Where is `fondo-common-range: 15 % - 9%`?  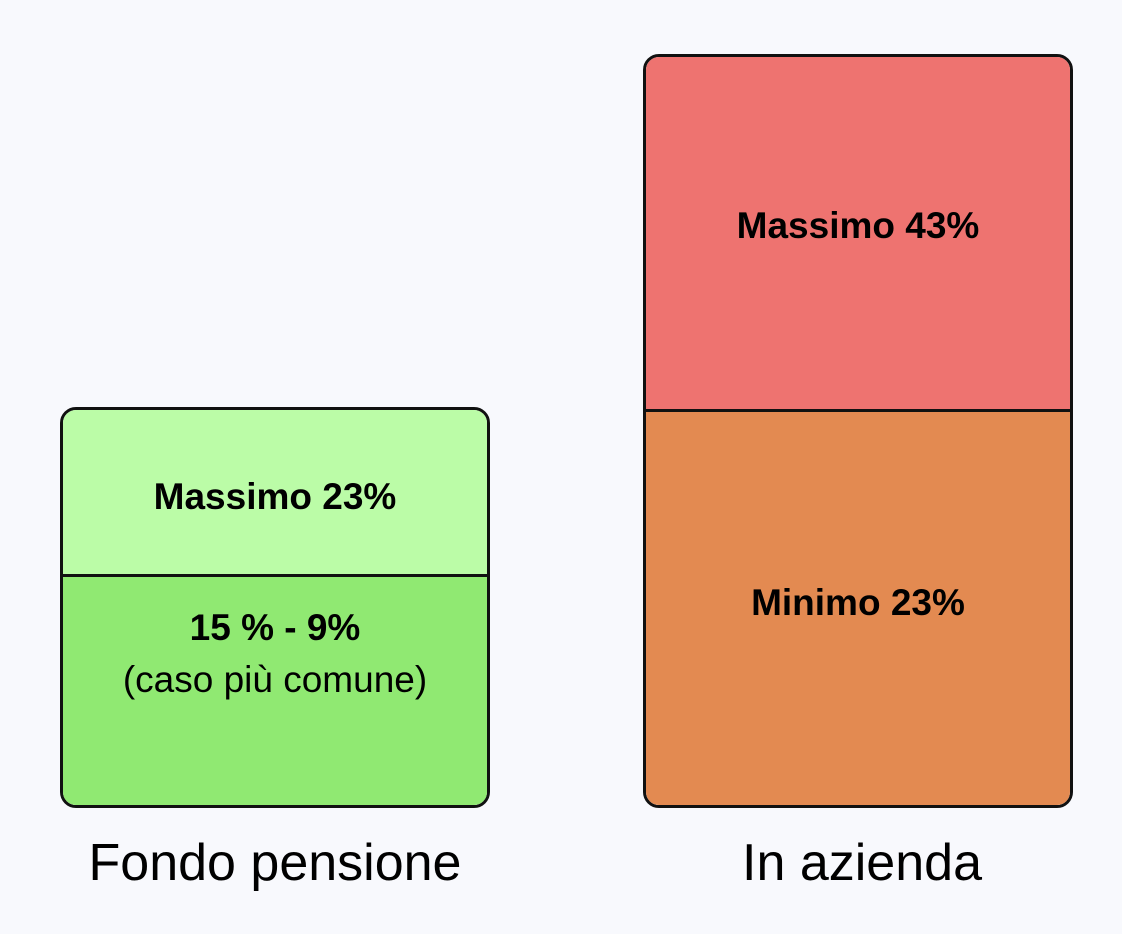
fondo-common-range: 15 % - 9% is located at coordinates (275, 627).